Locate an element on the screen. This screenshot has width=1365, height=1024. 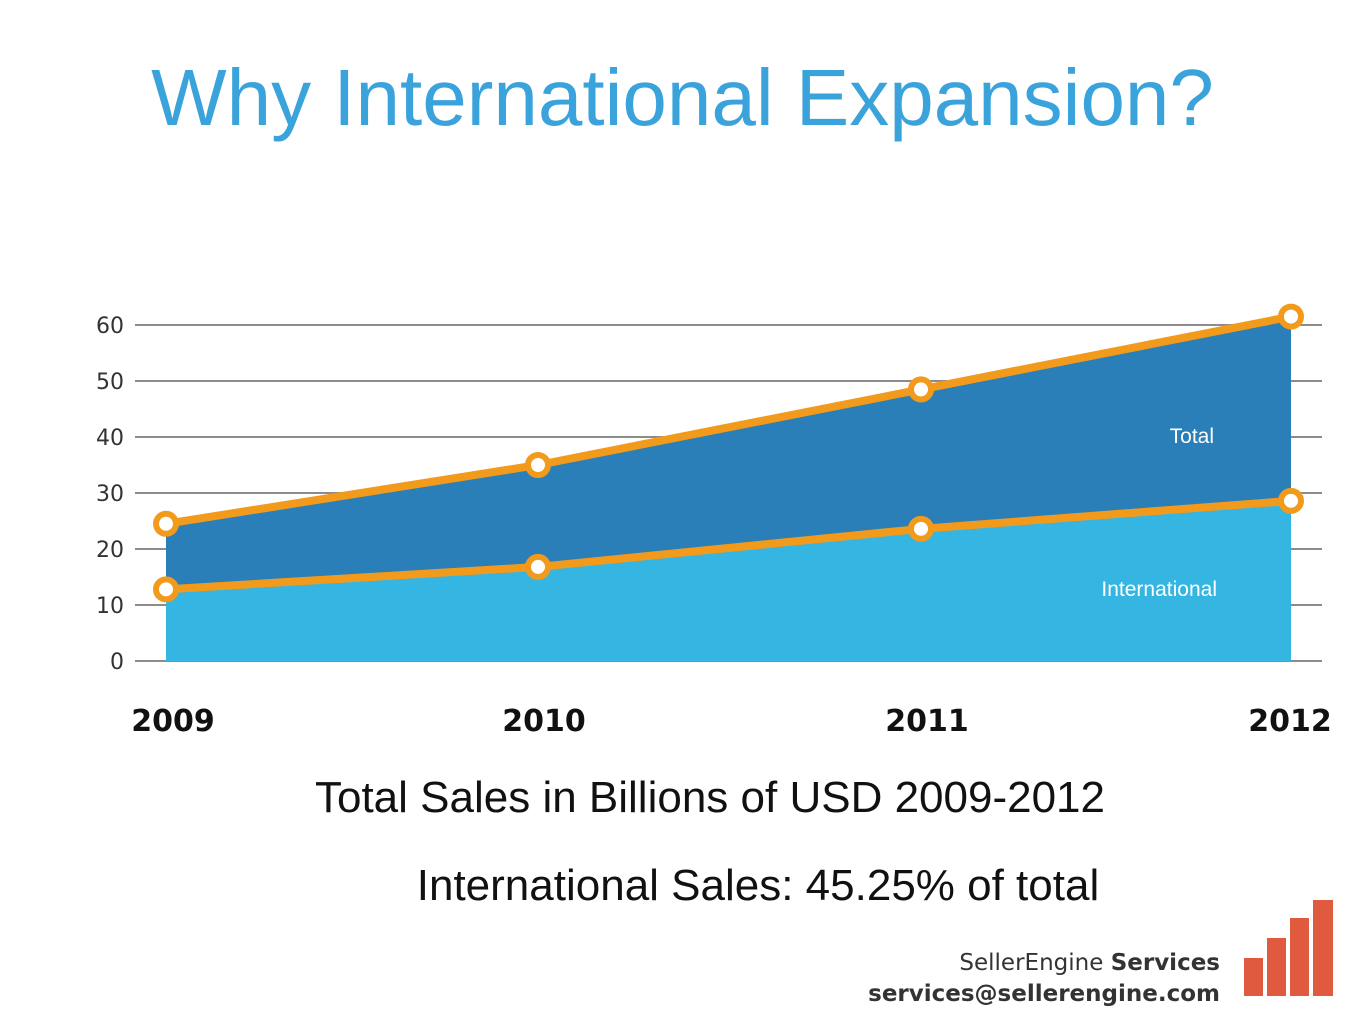
y-tick-20: 20 is located at coordinates (110, 550).